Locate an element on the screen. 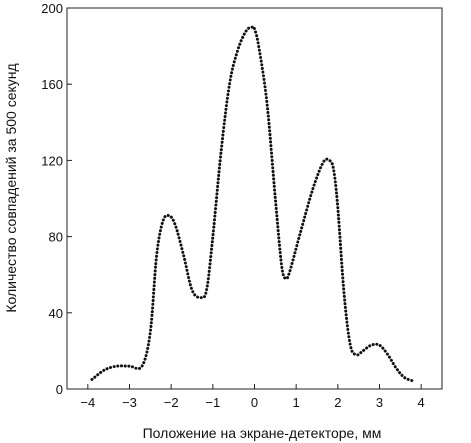  x-tick-label: 1 is located at coordinates (296, 402).